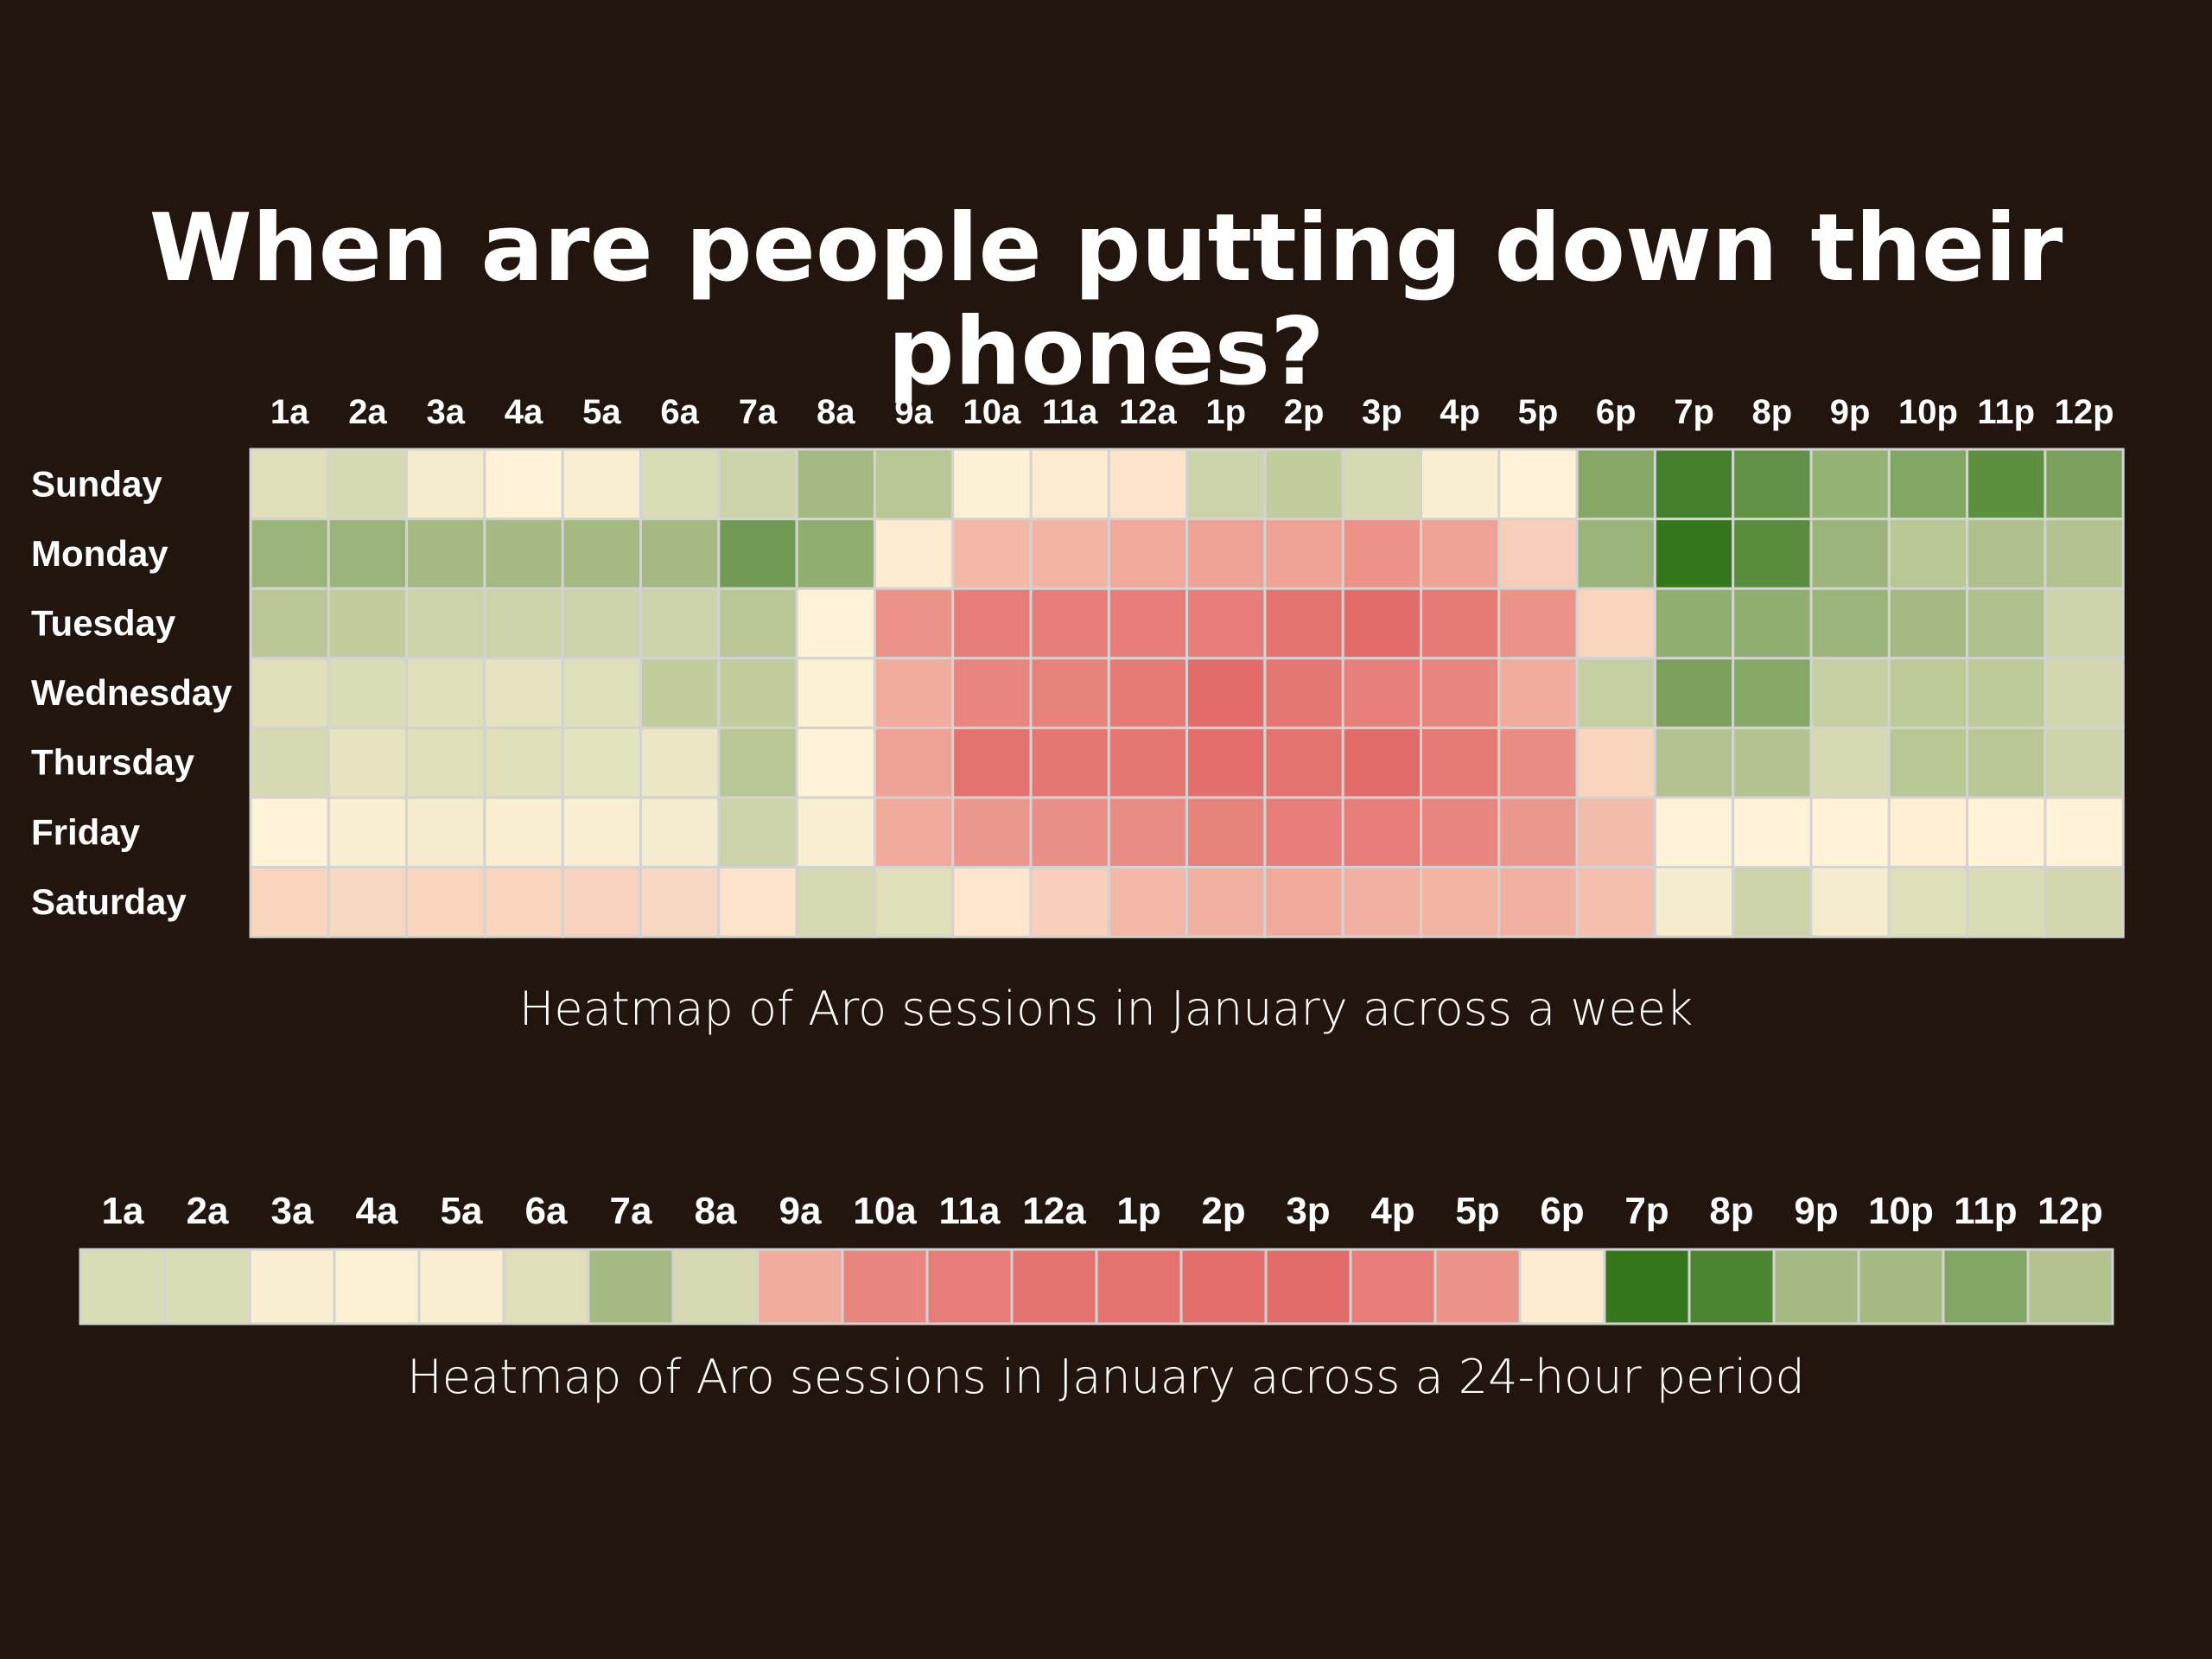 The height and width of the screenshot is (1659, 2212). I want to click on heatmap-cell-day-6p, so click(1562, 1286).